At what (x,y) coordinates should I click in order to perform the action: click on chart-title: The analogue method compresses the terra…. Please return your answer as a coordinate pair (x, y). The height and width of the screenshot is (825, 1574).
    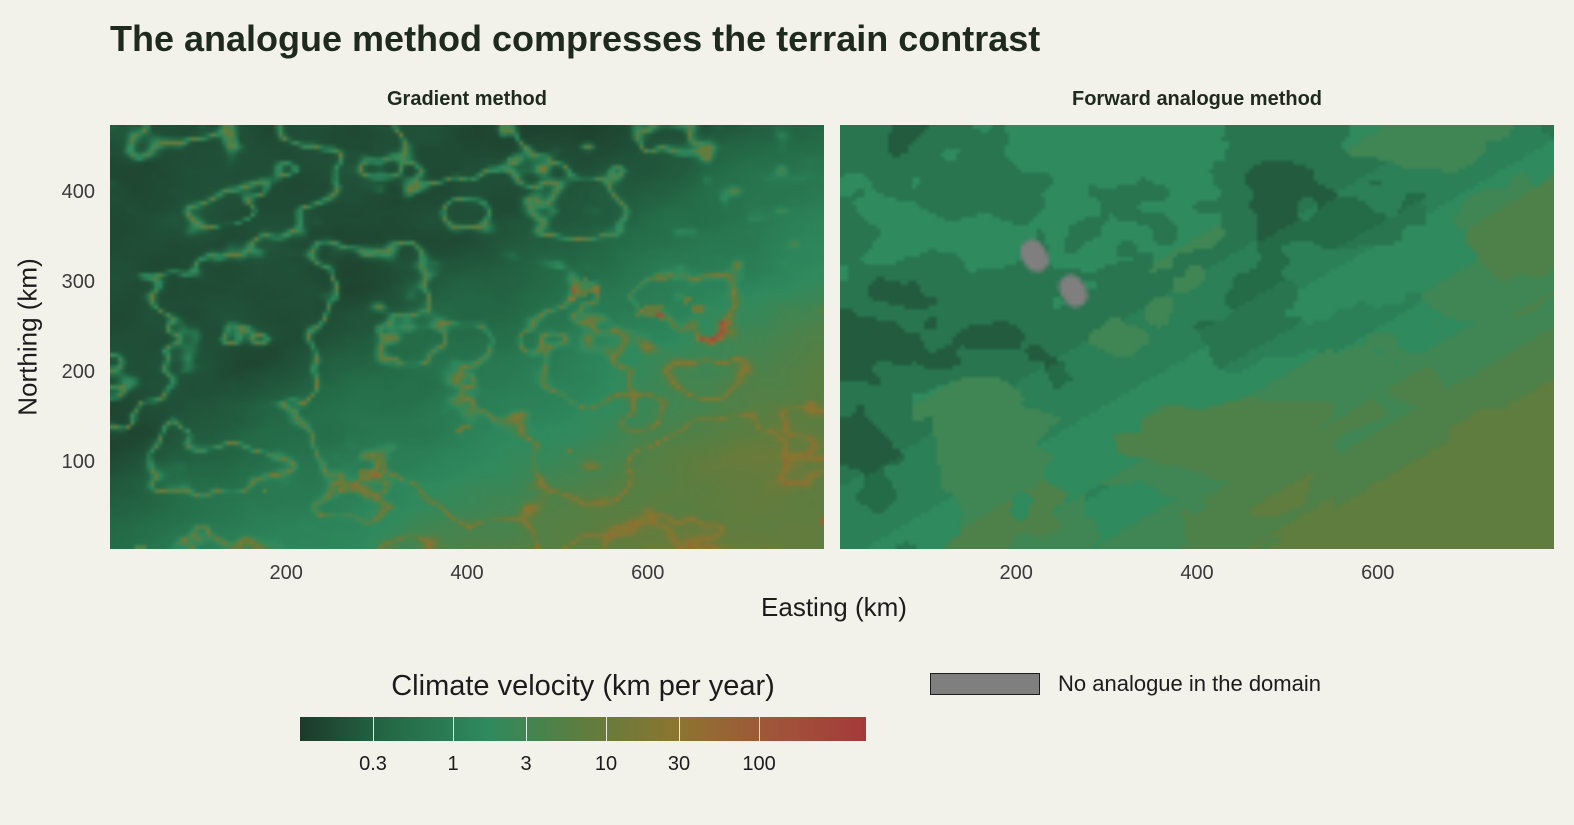
    Looking at the image, I should click on (575, 38).